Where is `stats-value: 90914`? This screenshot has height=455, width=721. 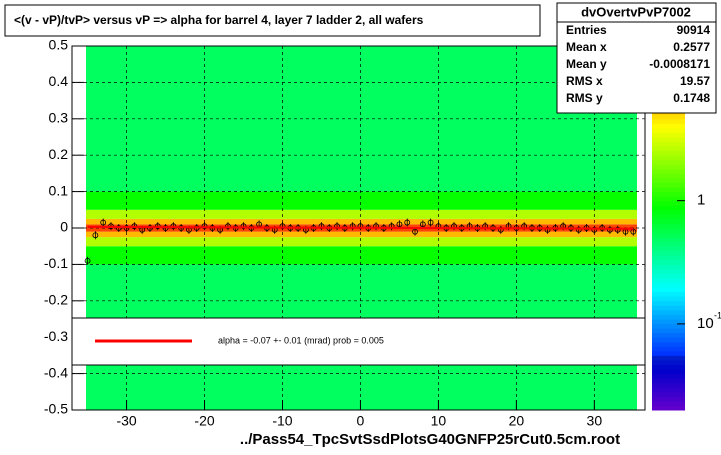
stats-value: 90914 is located at coordinates (694, 30).